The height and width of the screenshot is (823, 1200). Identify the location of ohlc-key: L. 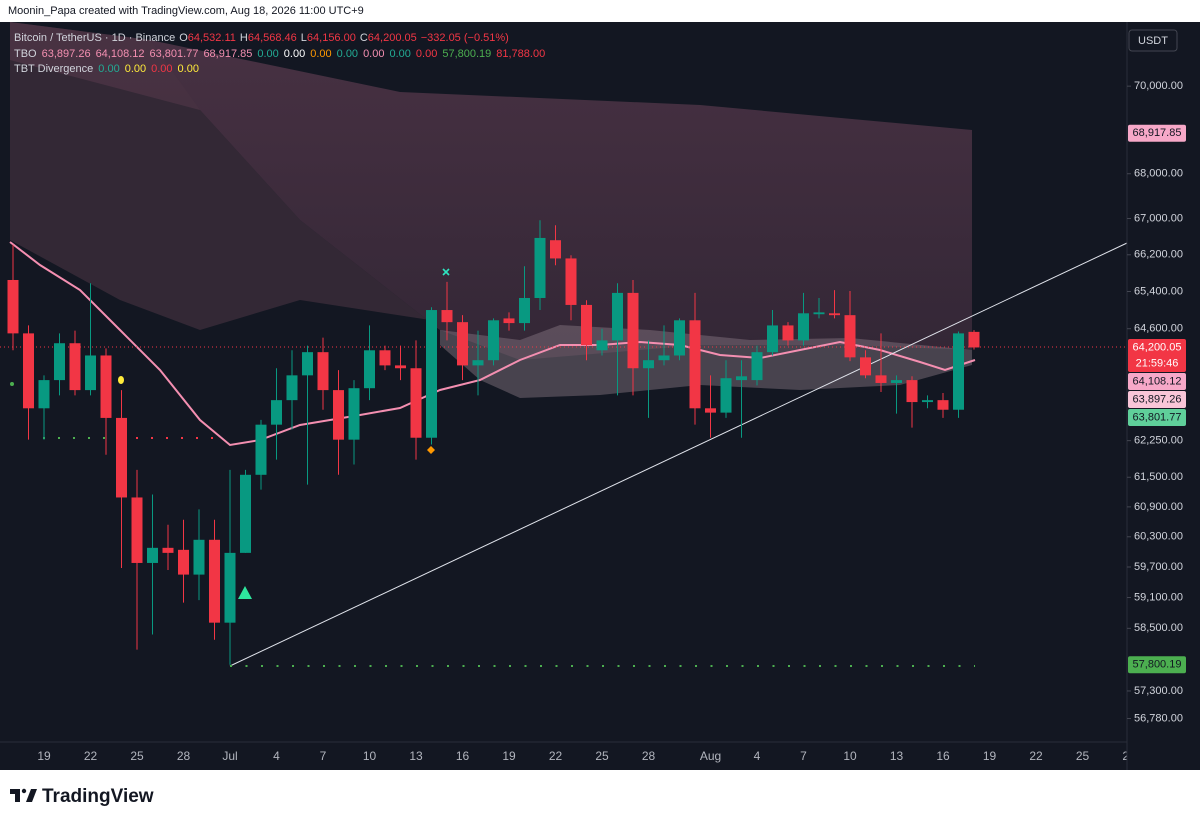
(304, 38).